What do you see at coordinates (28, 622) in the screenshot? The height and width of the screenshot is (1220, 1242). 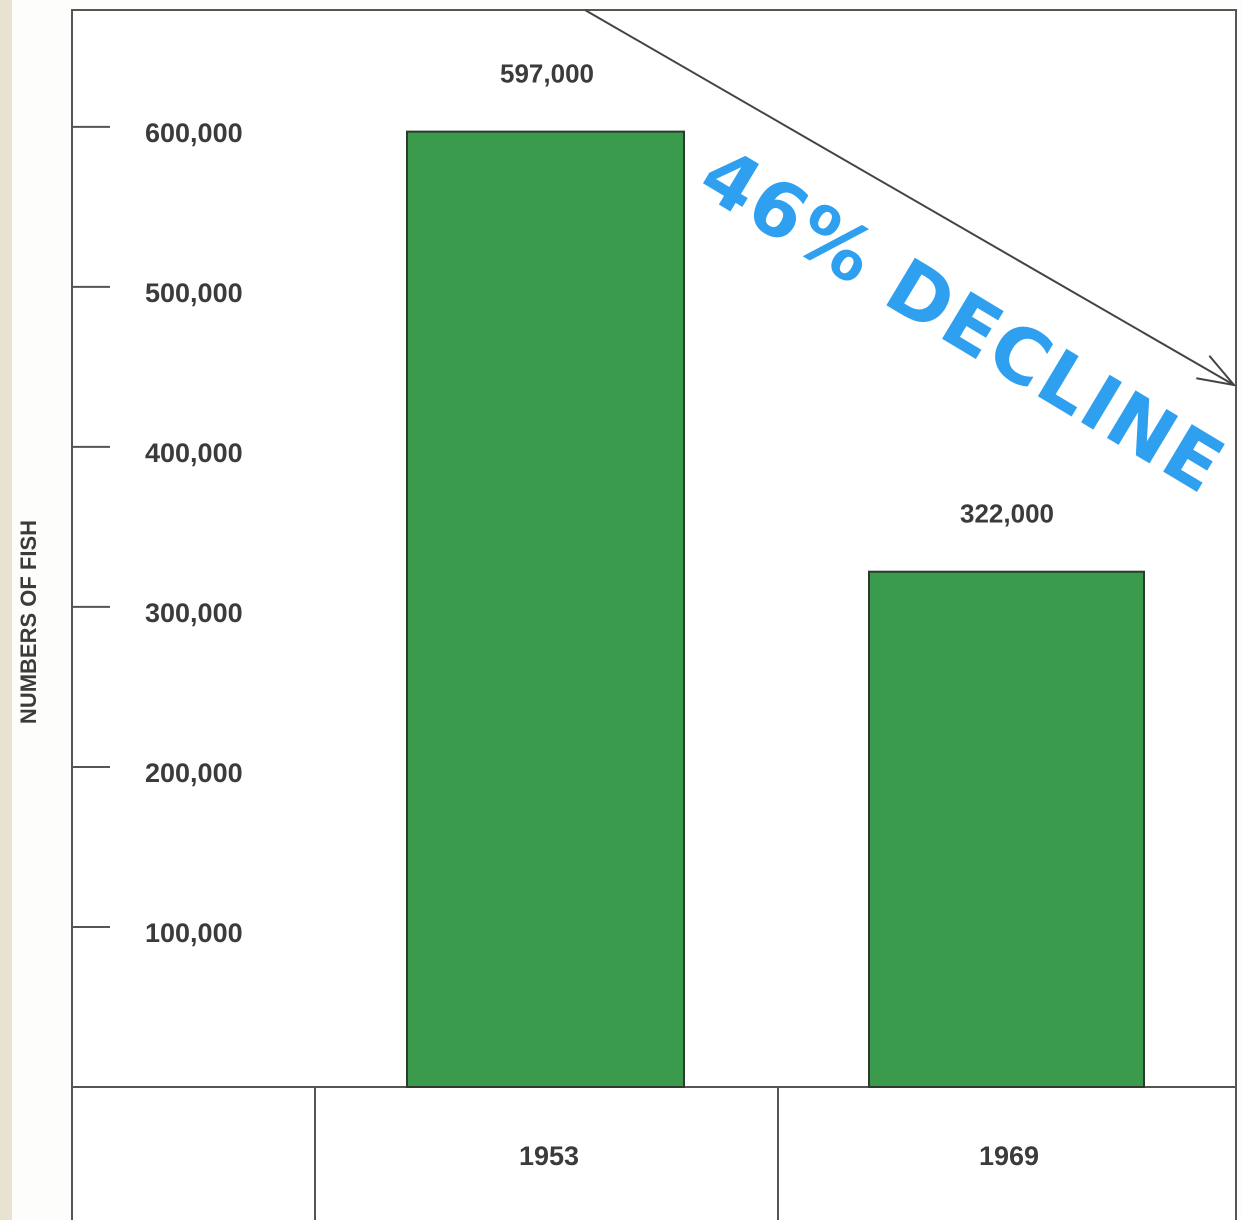 I see `y-axis-label: NUMBERS OF FISH` at bounding box center [28, 622].